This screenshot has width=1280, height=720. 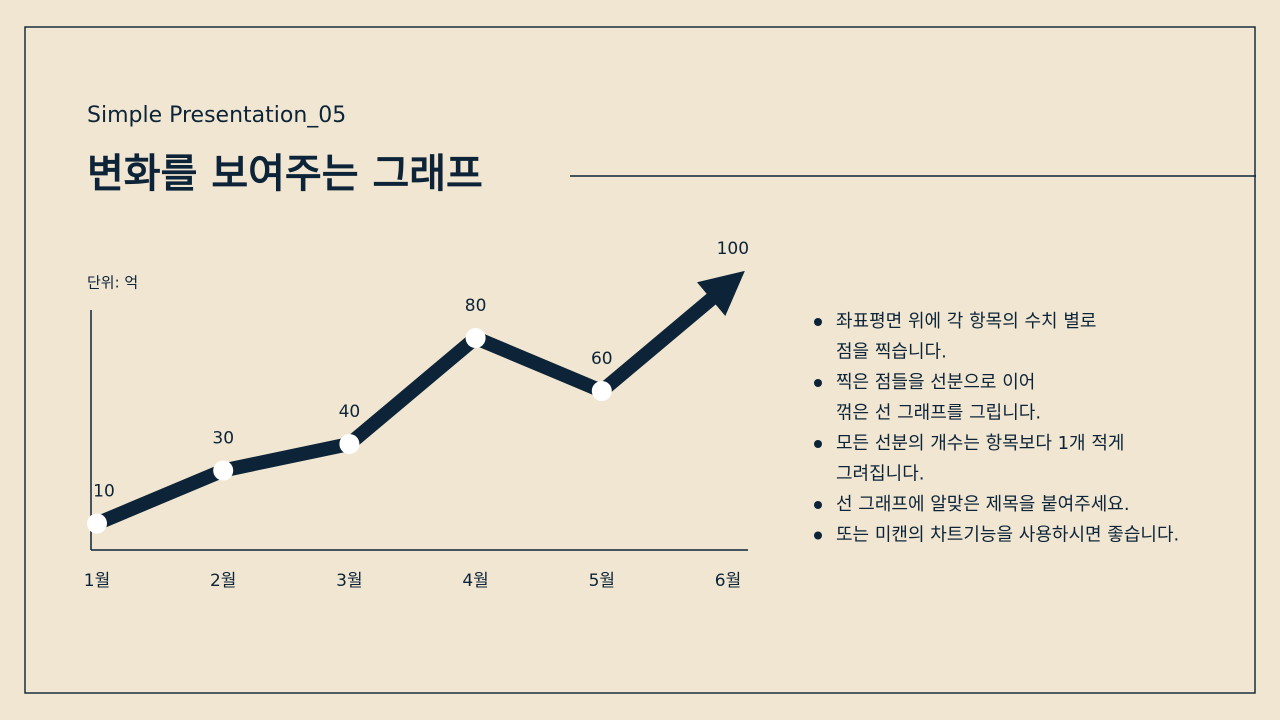 I want to click on bullet-text: 좌표평면 위에 각 항목의 수치 별로, so click(x=966, y=321).